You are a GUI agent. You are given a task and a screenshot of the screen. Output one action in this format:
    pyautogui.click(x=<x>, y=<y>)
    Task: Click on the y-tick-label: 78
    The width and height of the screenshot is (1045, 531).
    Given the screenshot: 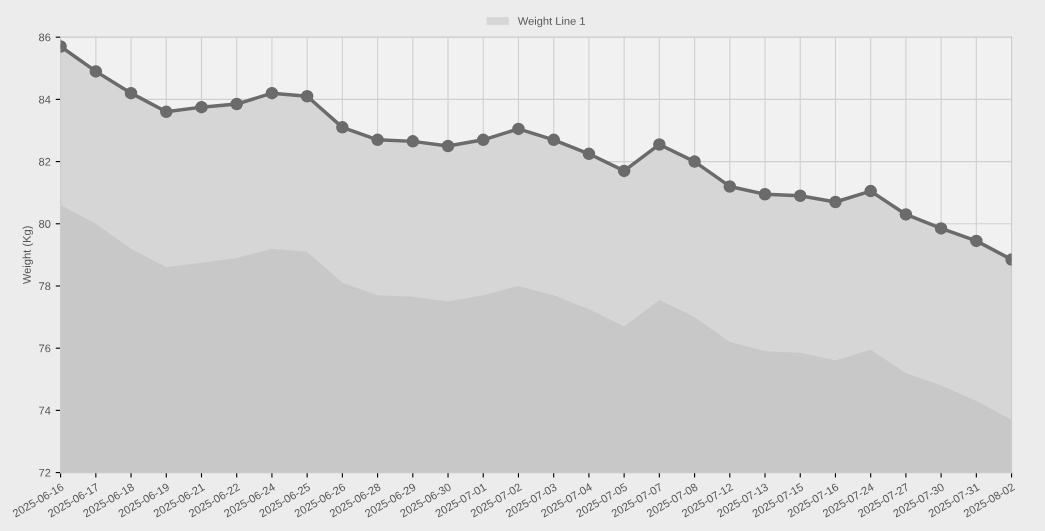 What is the action you would take?
    pyautogui.click(x=45, y=286)
    